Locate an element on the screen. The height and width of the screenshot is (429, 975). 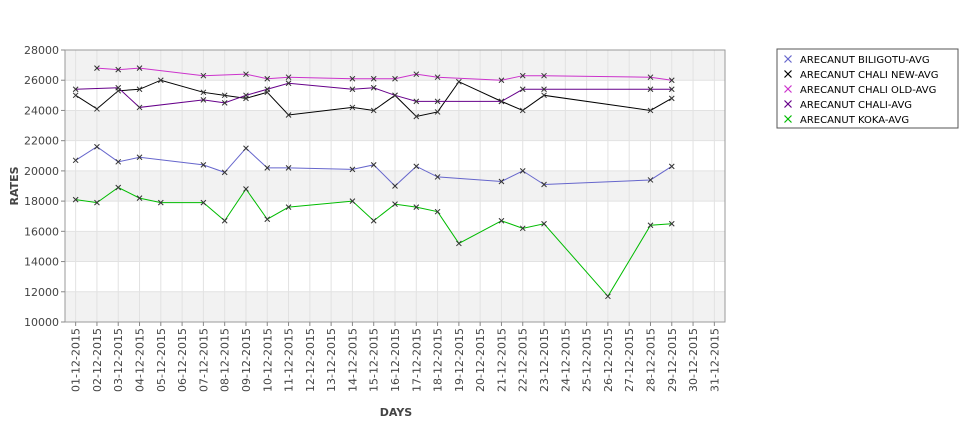
x-tick-label: 04-12-2015 is located at coordinates (140, 360).